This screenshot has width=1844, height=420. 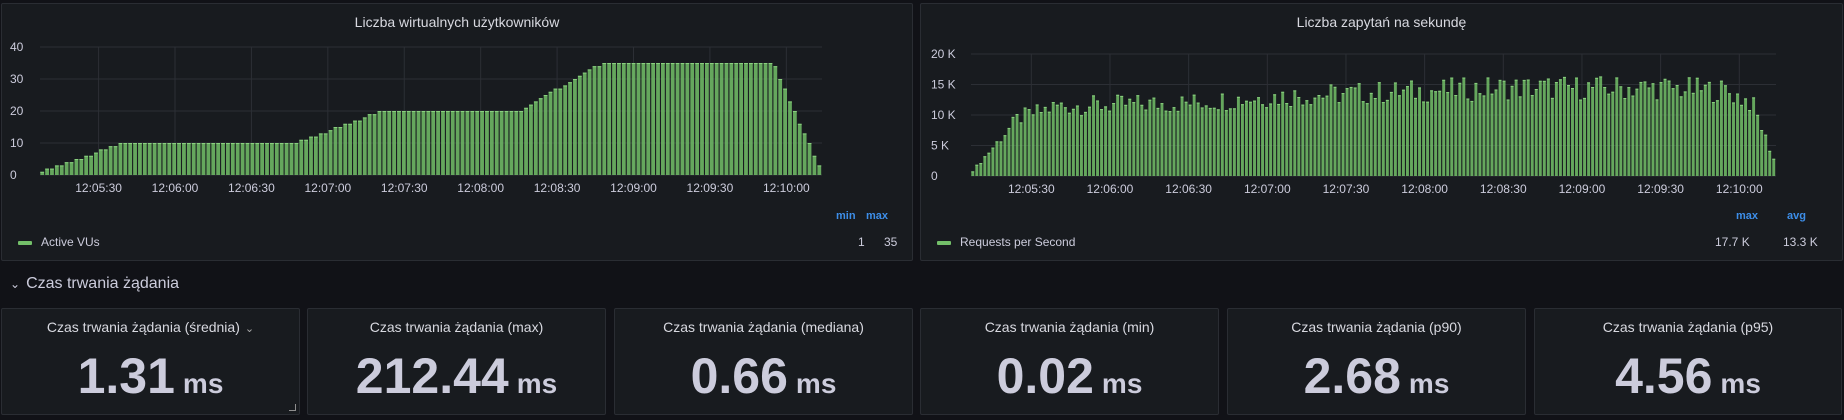 I want to click on resize-handle-icon, so click(x=292, y=407).